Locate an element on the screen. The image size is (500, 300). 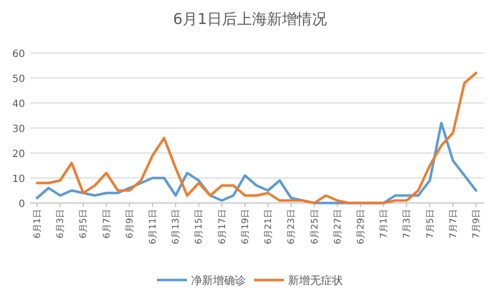
y-tick-label: 10 is located at coordinates (18, 179).